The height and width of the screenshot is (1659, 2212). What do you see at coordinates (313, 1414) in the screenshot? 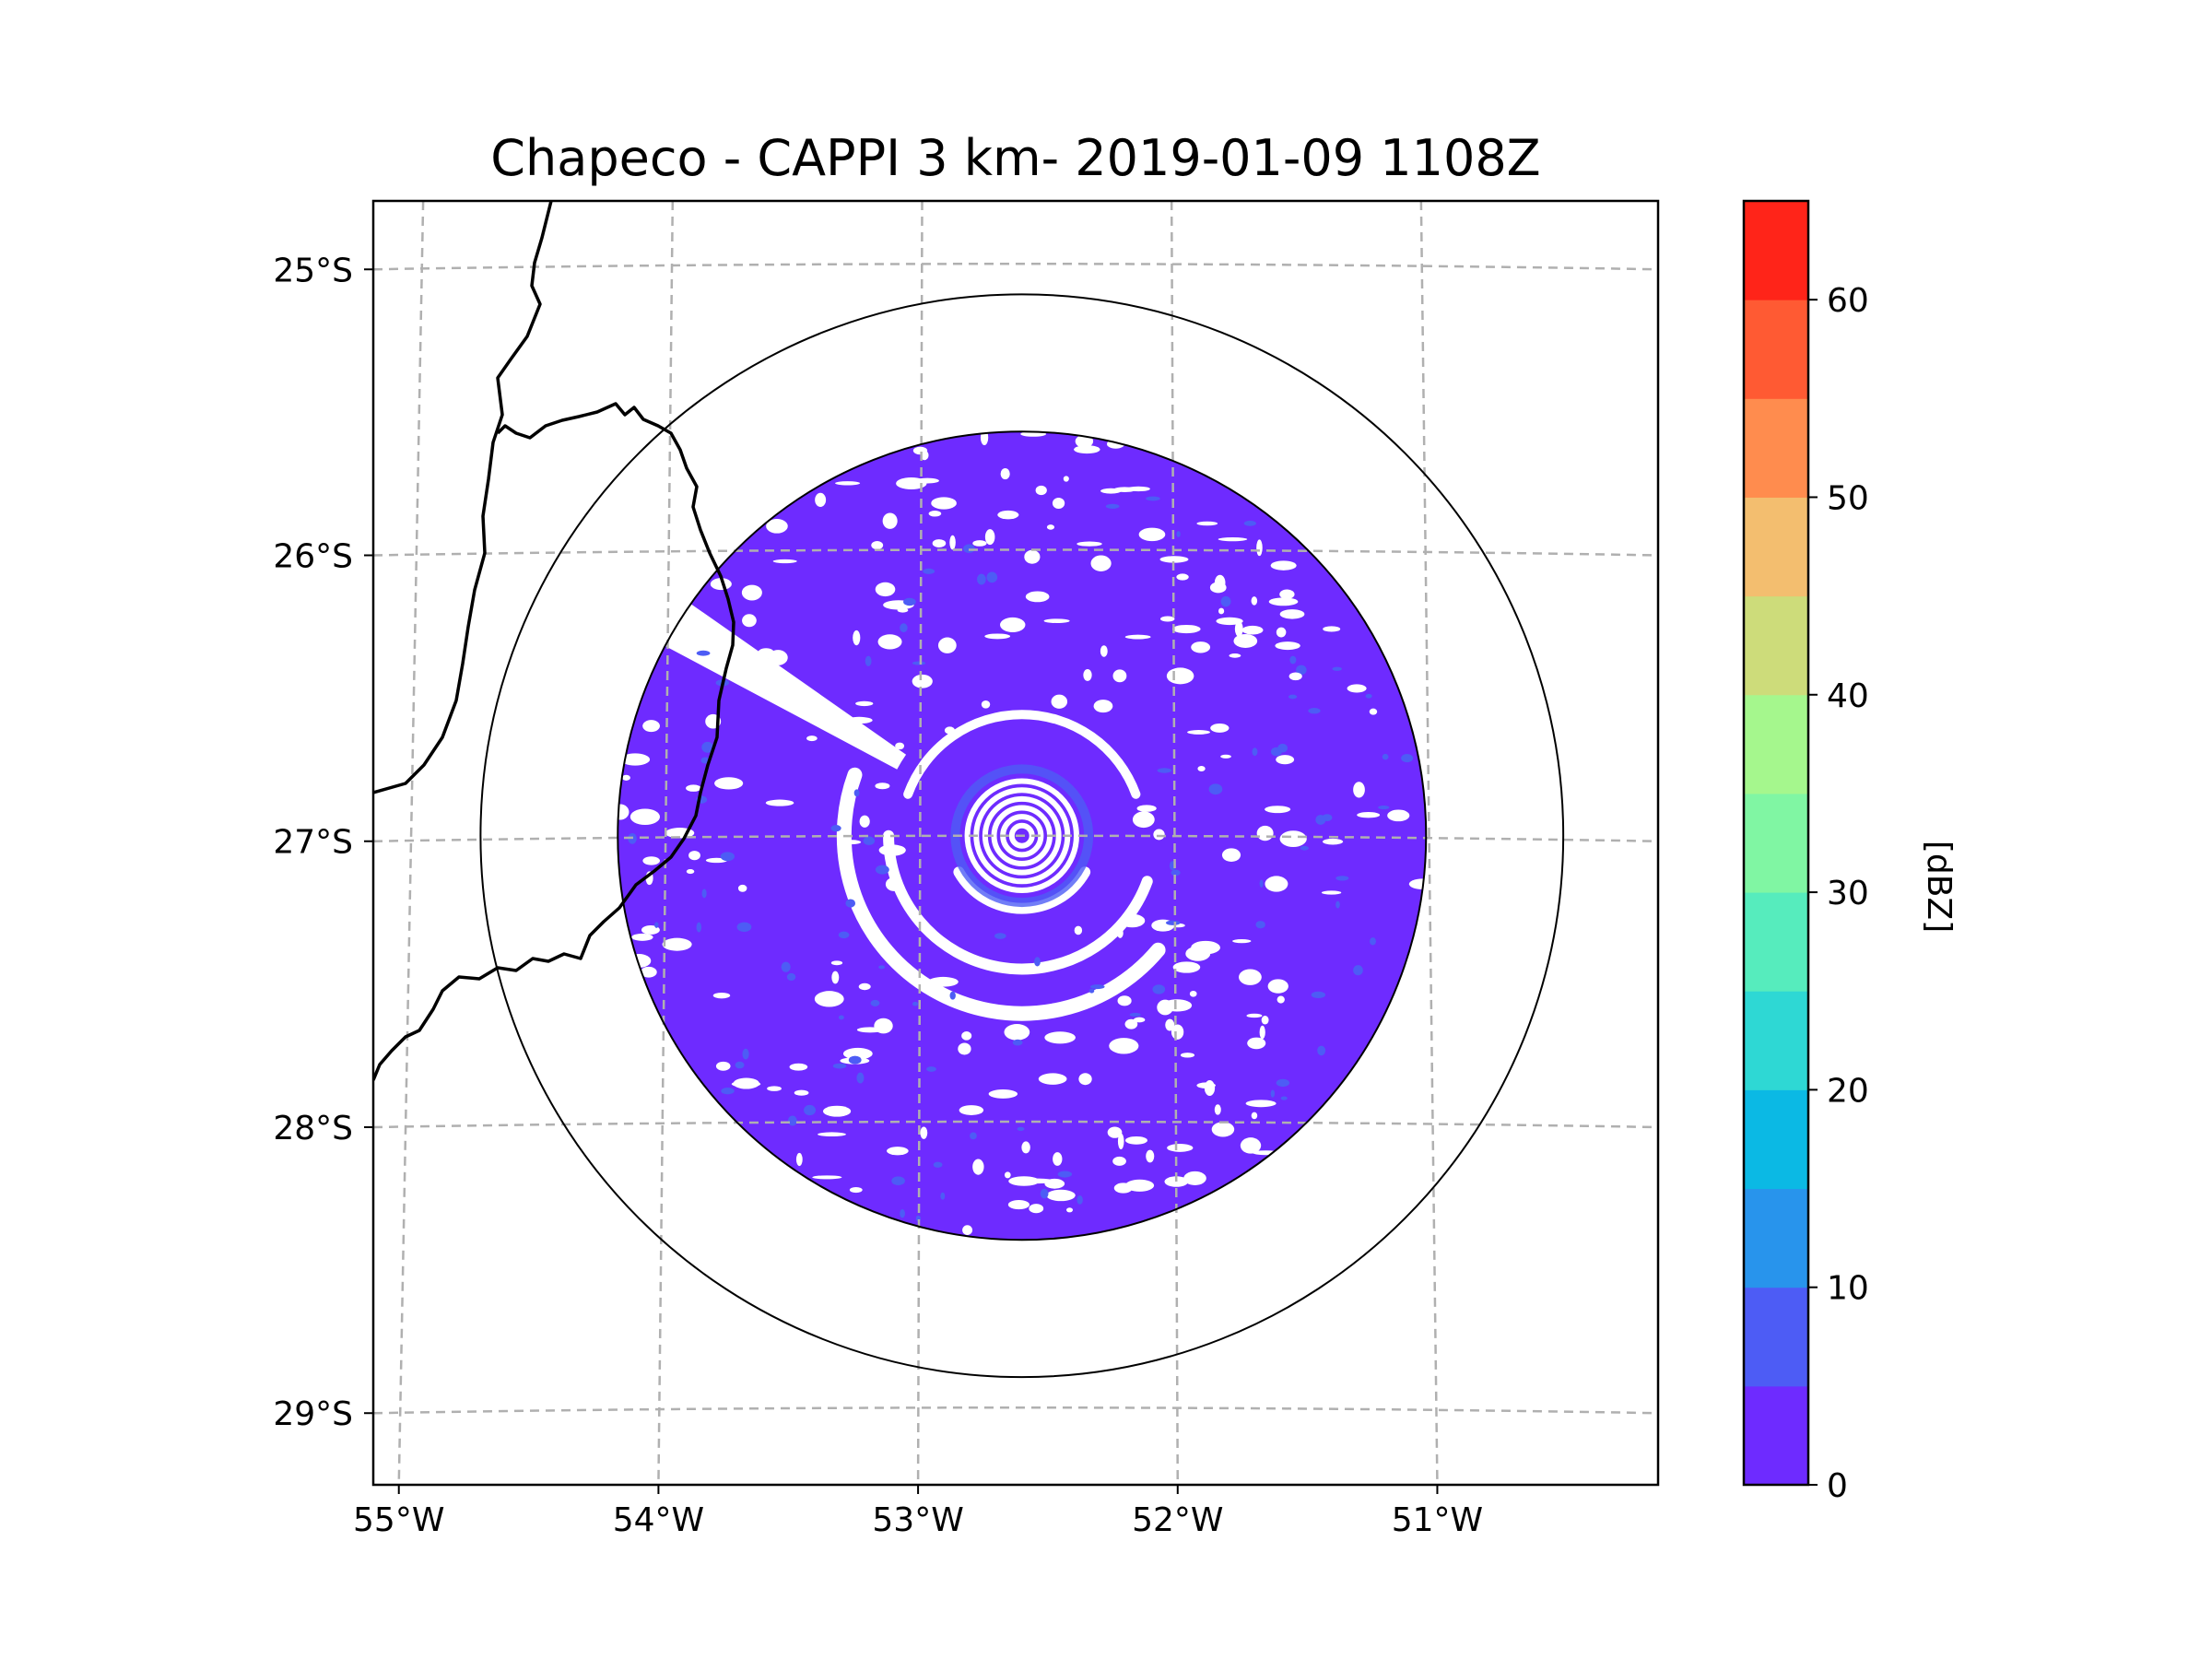
I see `y-tick-label: 29°S` at bounding box center [313, 1414].